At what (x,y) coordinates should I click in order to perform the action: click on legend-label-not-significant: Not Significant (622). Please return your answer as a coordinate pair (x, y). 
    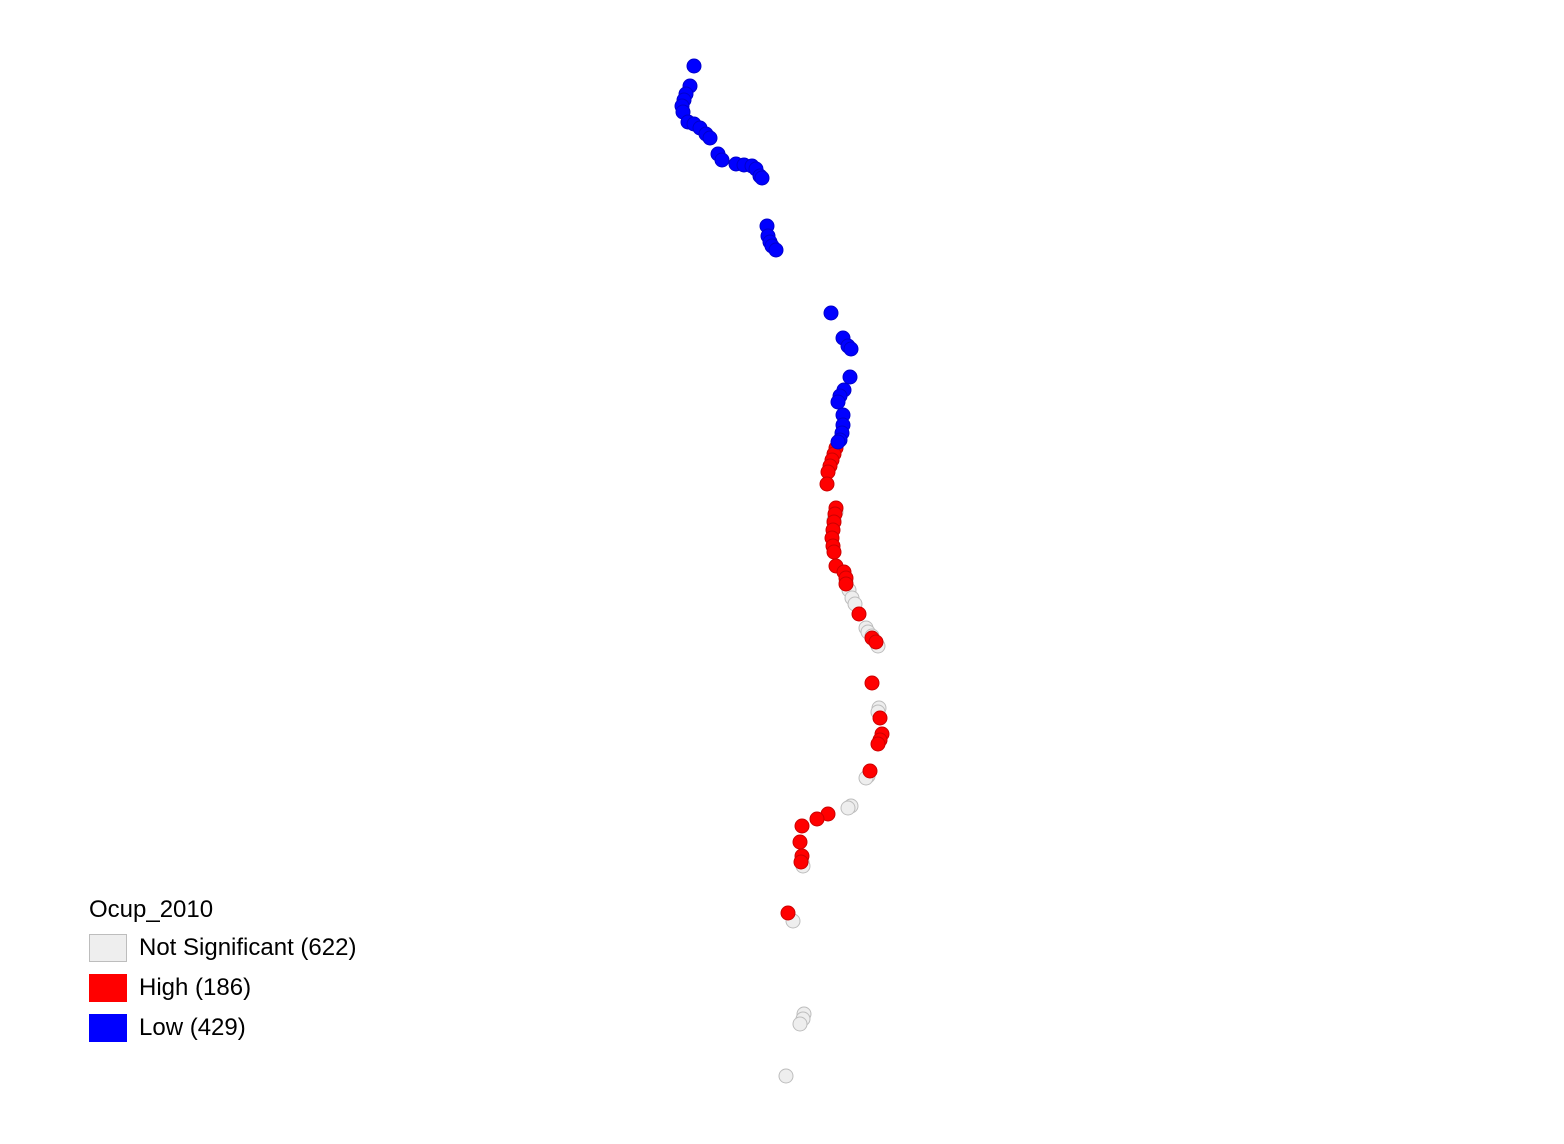
    Looking at the image, I should click on (248, 947).